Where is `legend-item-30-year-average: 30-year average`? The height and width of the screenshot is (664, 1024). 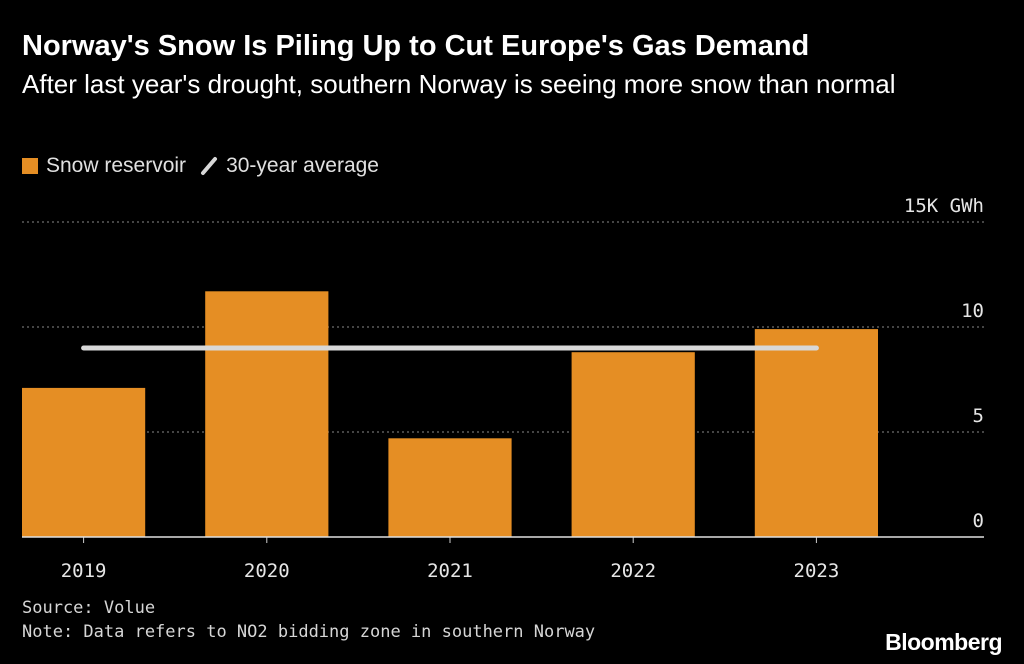
legend-item-30-year-average: 30-year average is located at coordinates (289, 166).